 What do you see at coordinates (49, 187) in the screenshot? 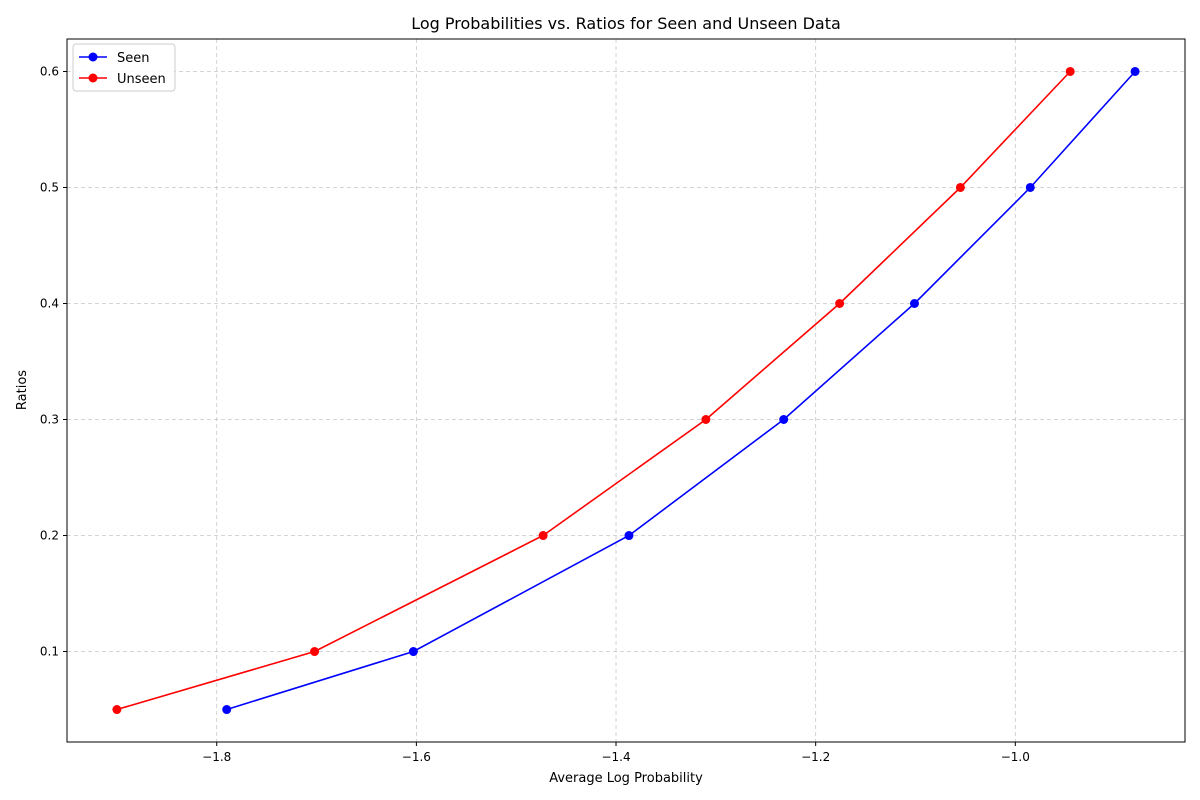
I see `y-tick-label: 0.5` at bounding box center [49, 187].